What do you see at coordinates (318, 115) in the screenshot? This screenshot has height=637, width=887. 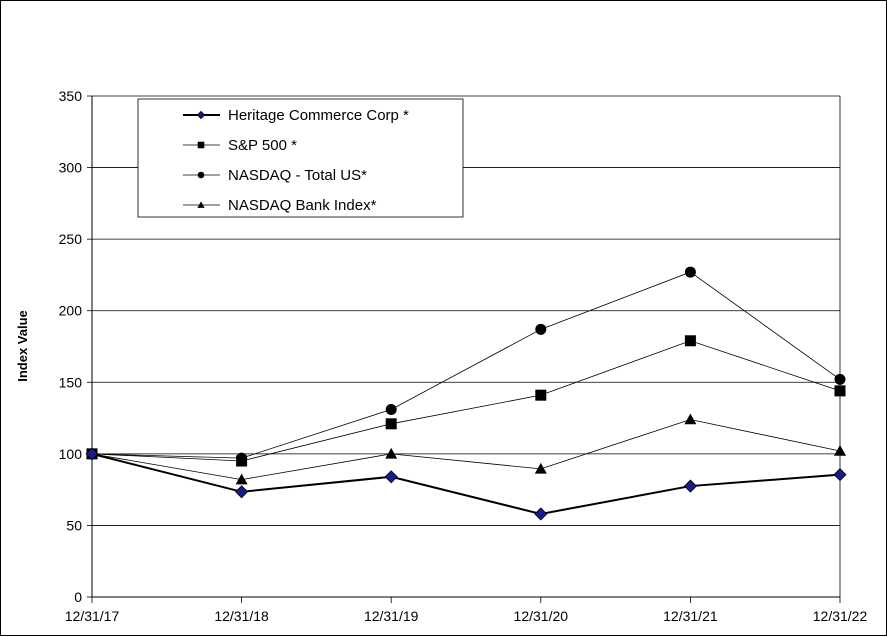 I see `legend-entry-label: Heritage Commerce Corp *` at bounding box center [318, 115].